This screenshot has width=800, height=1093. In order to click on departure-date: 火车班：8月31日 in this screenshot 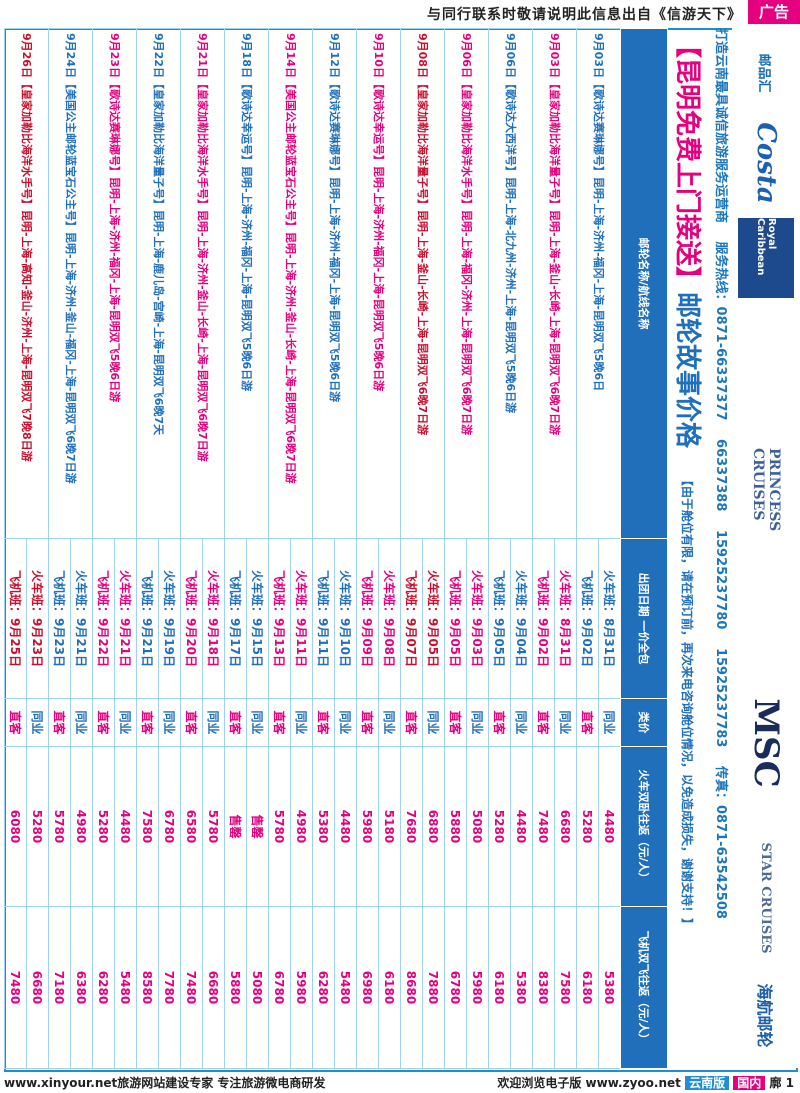, I will do `click(565, 618)`.